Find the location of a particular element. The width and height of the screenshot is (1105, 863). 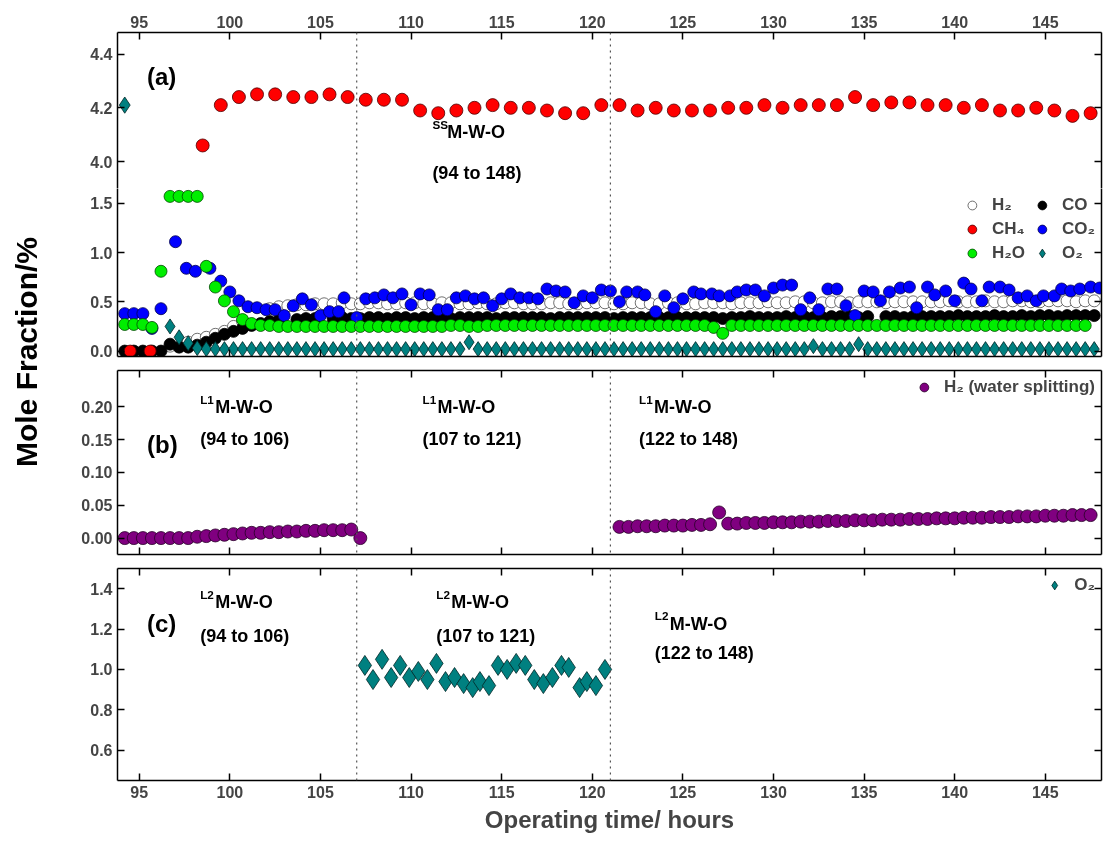

x-tick-label: 110 is located at coordinates (411, 792).